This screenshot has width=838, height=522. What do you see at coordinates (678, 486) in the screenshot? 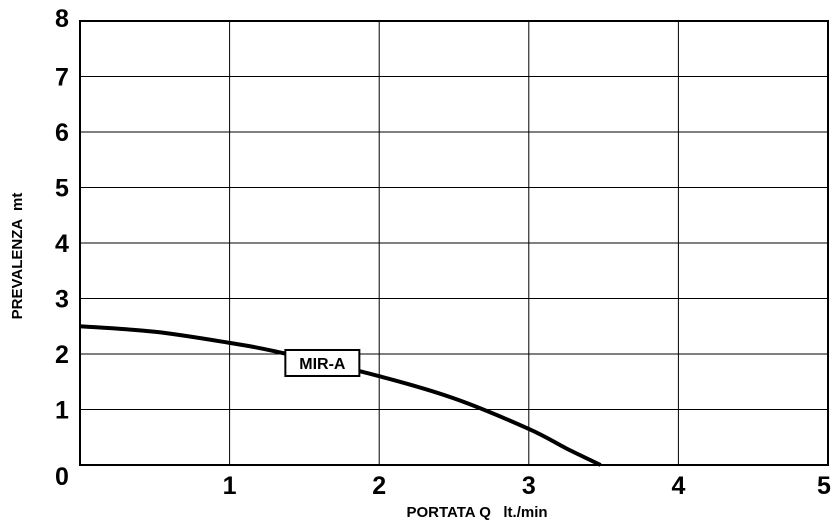
I see `x-tick-label: 4` at bounding box center [678, 486].